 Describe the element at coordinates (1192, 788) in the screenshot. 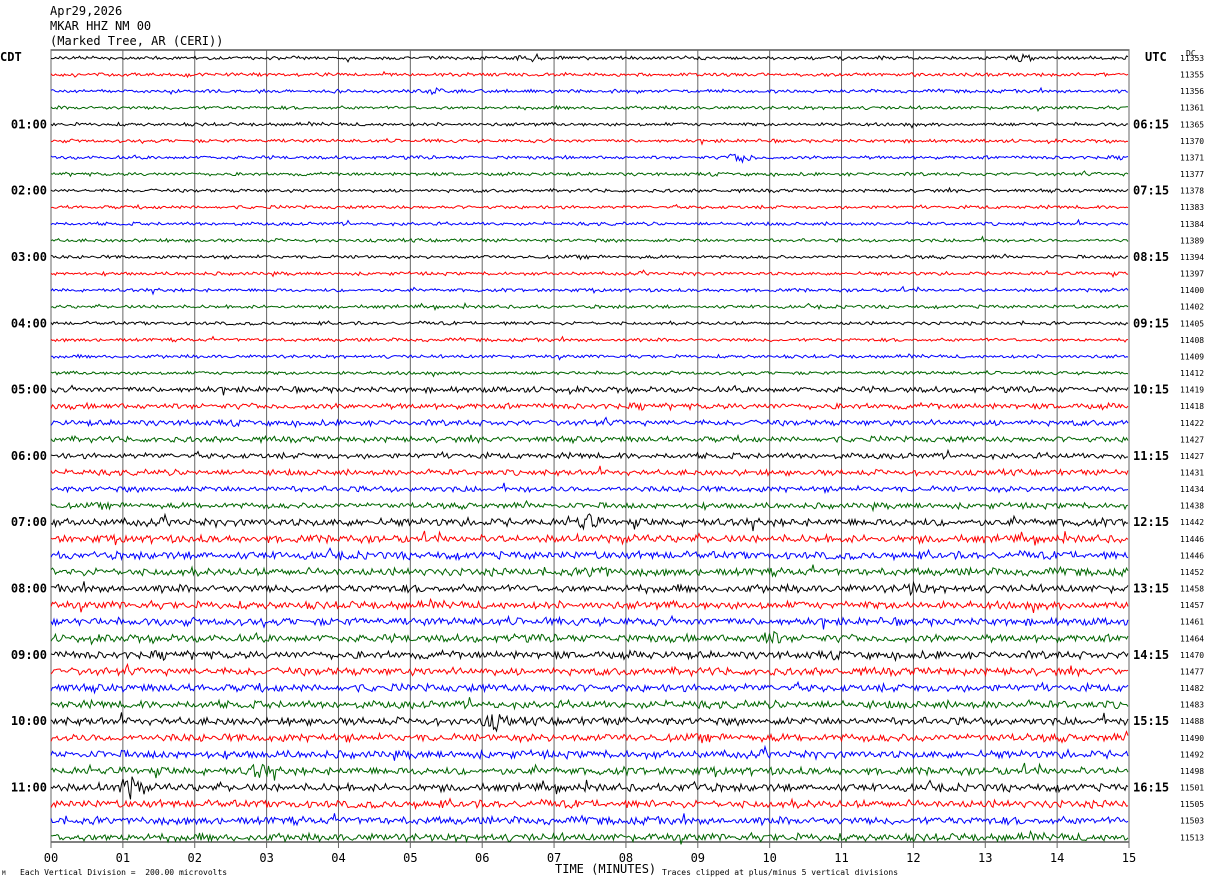

I see `dc-offset-label: 11501` at that location.